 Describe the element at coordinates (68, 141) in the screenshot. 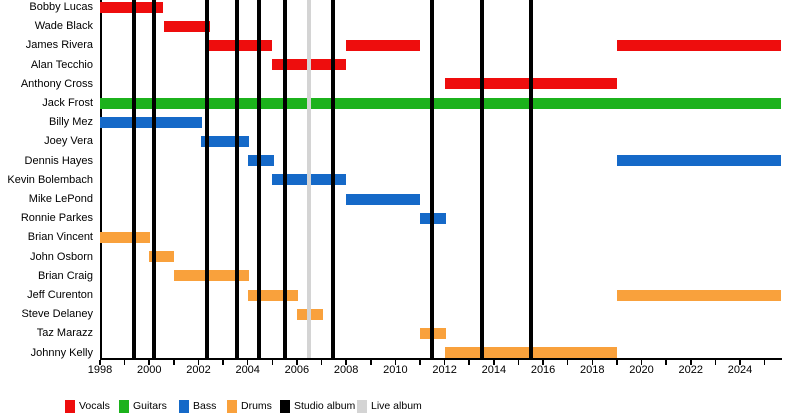

I see `member-label: Joey Vera` at that location.